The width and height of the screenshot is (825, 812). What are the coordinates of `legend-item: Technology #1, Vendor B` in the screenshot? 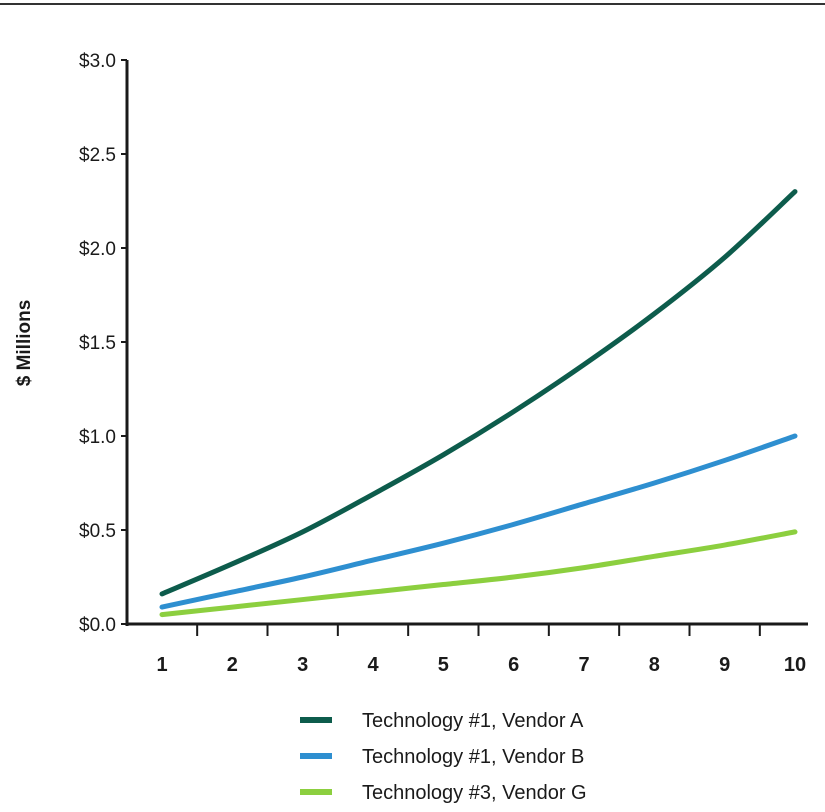 It's located at (442, 757).